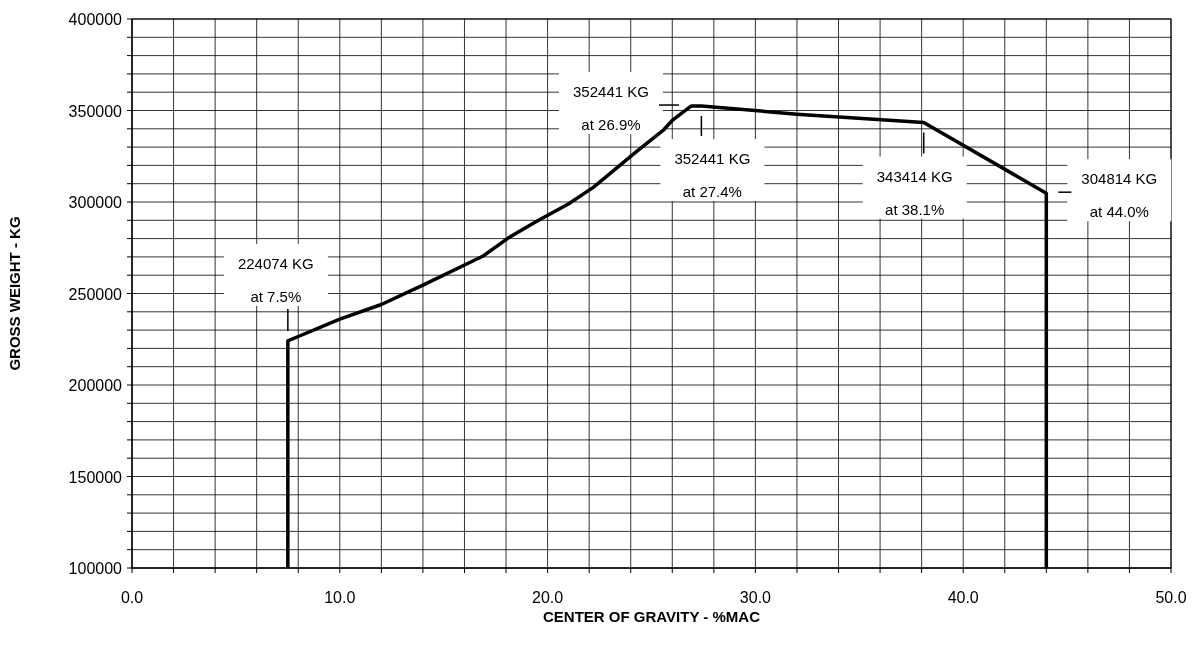 The width and height of the screenshot is (1196, 652). What do you see at coordinates (712, 175) in the screenshot?
I see `annotation: 352441 KG at 27.4%` at bounding box center [712, 175].